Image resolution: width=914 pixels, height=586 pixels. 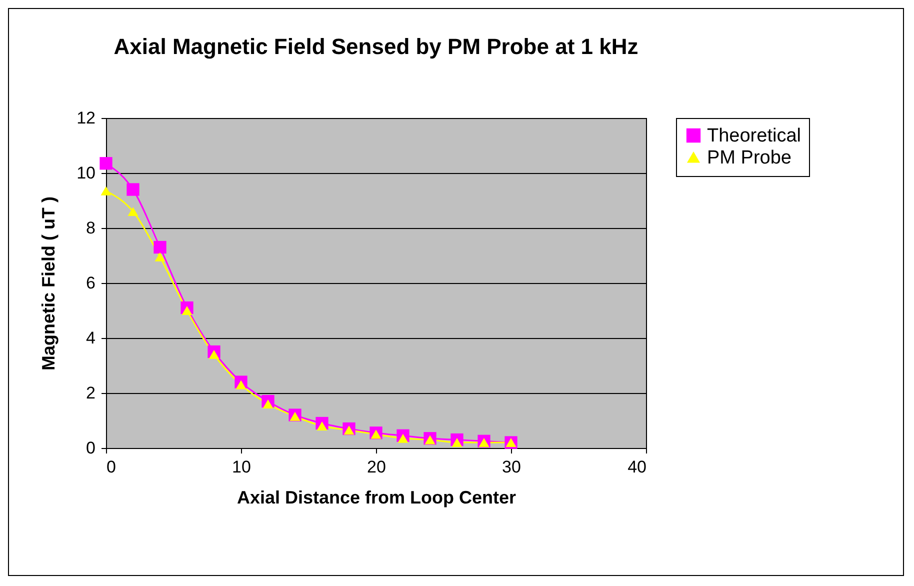 I want to click on y-axis-title: Magnetic Field ( uT ), so click(x=48, y=283).